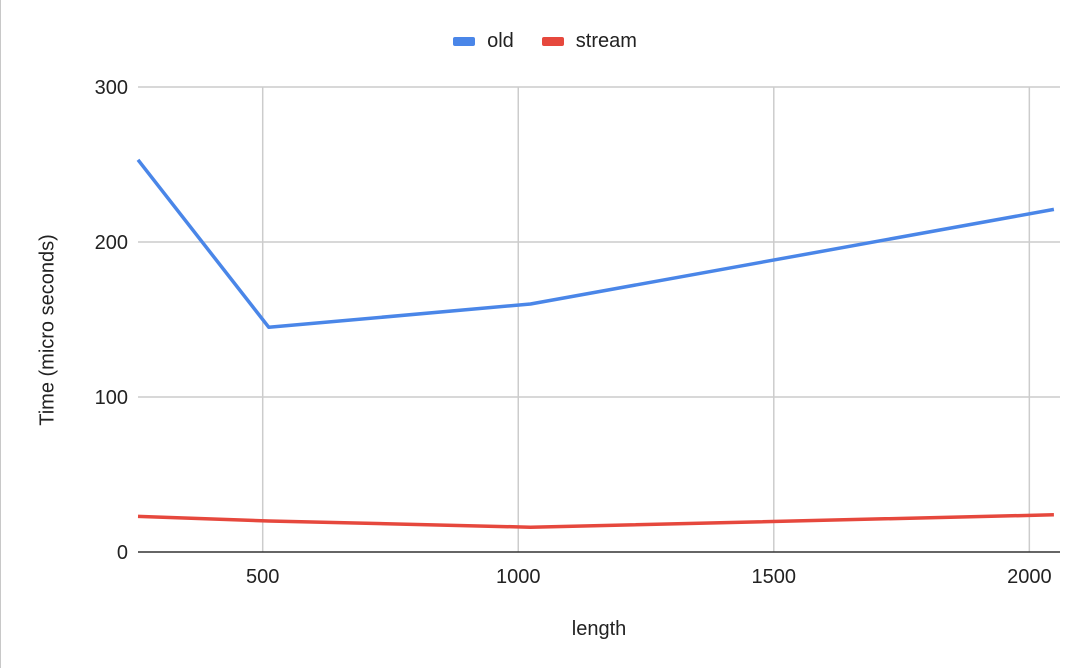 The height and width of the screenshot is (668, 1088). Describe the element at coordinates (774, 577) in the screenshot. I see `x-tick-label: 1500` at that location.